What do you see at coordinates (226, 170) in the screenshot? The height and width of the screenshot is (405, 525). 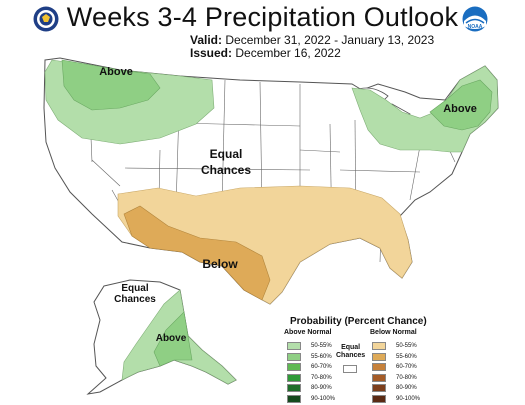 I see `label-equal-line2: Chances` at bounding box center [226, 170].